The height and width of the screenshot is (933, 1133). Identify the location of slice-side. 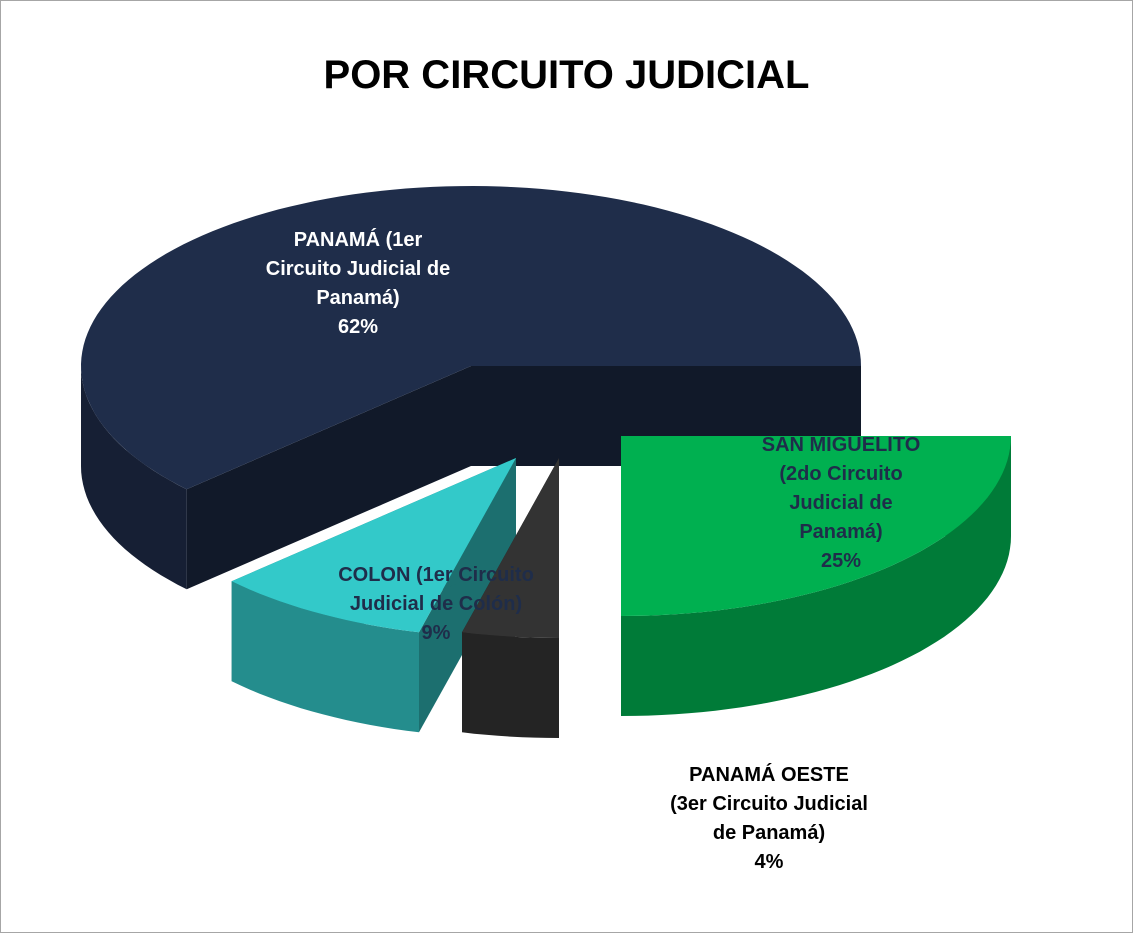
(328, 478).